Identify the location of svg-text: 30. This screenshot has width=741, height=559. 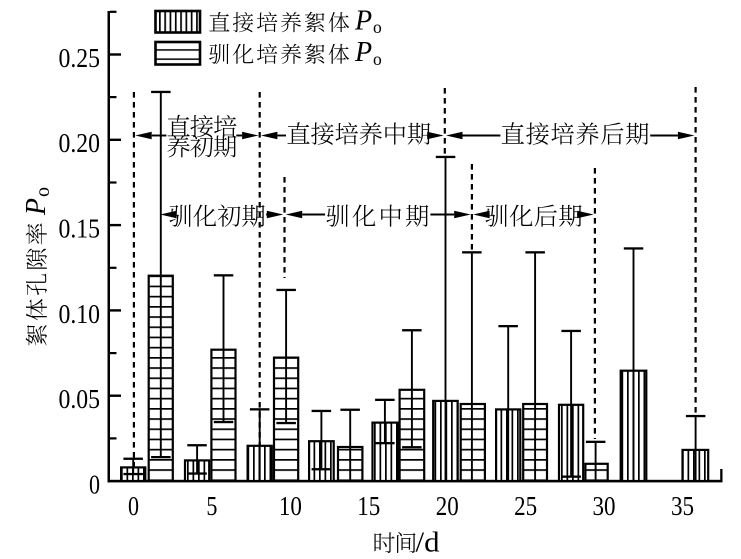
(604, 506).